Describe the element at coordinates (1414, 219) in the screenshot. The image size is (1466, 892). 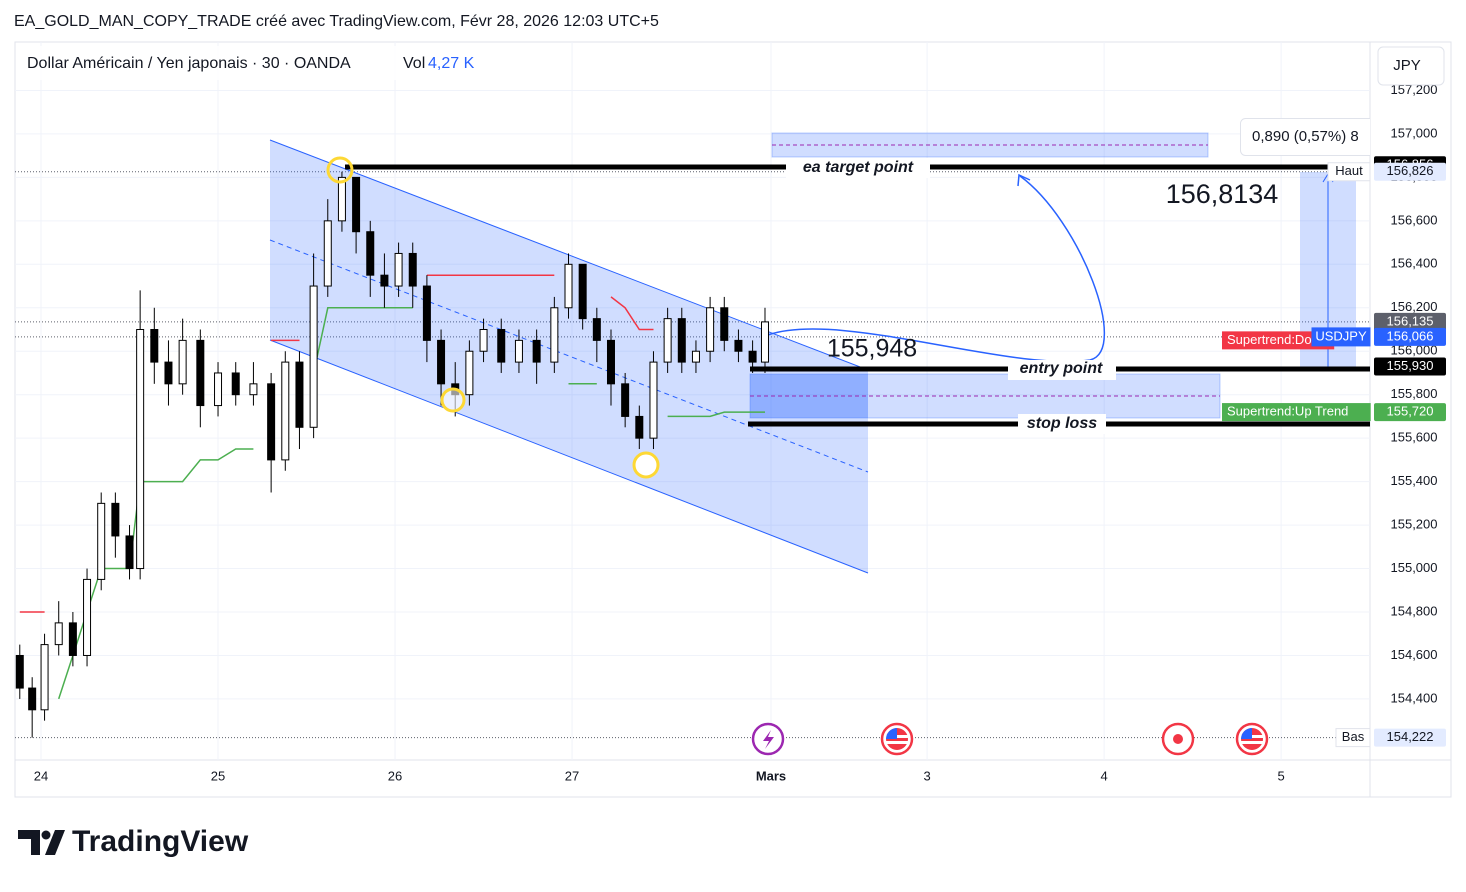
I see `y-tick-label: 156,600` at that location.